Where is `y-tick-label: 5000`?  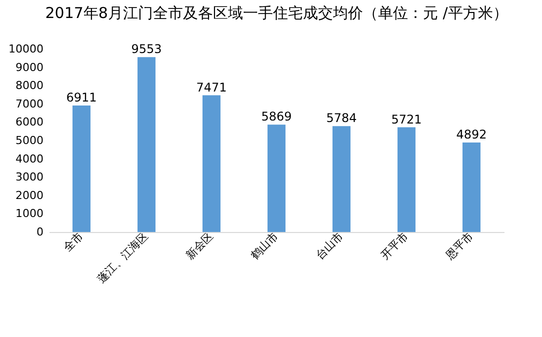 y-tick-label: 5000 is located at coordinates (30, 140).